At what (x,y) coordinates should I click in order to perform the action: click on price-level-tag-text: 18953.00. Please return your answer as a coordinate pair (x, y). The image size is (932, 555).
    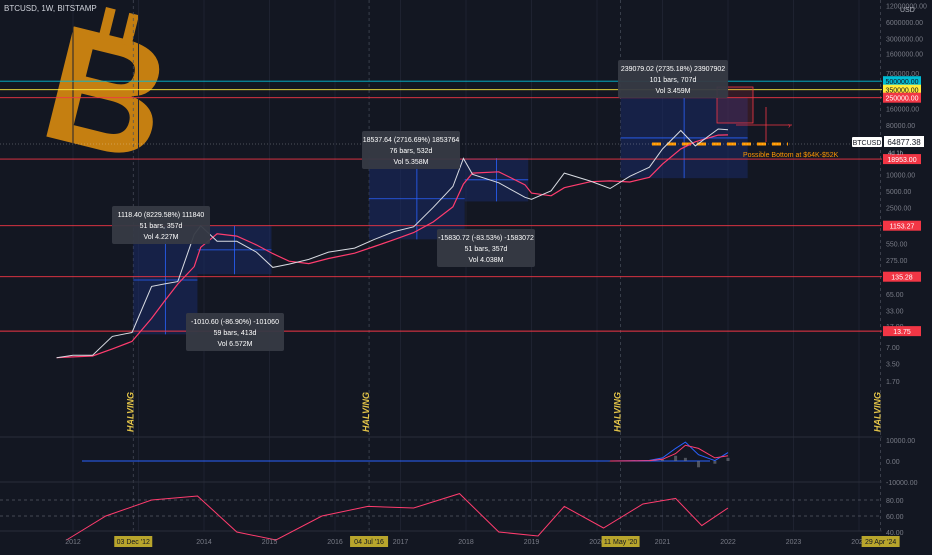
    Looking at the image, I should click on (901, 160).